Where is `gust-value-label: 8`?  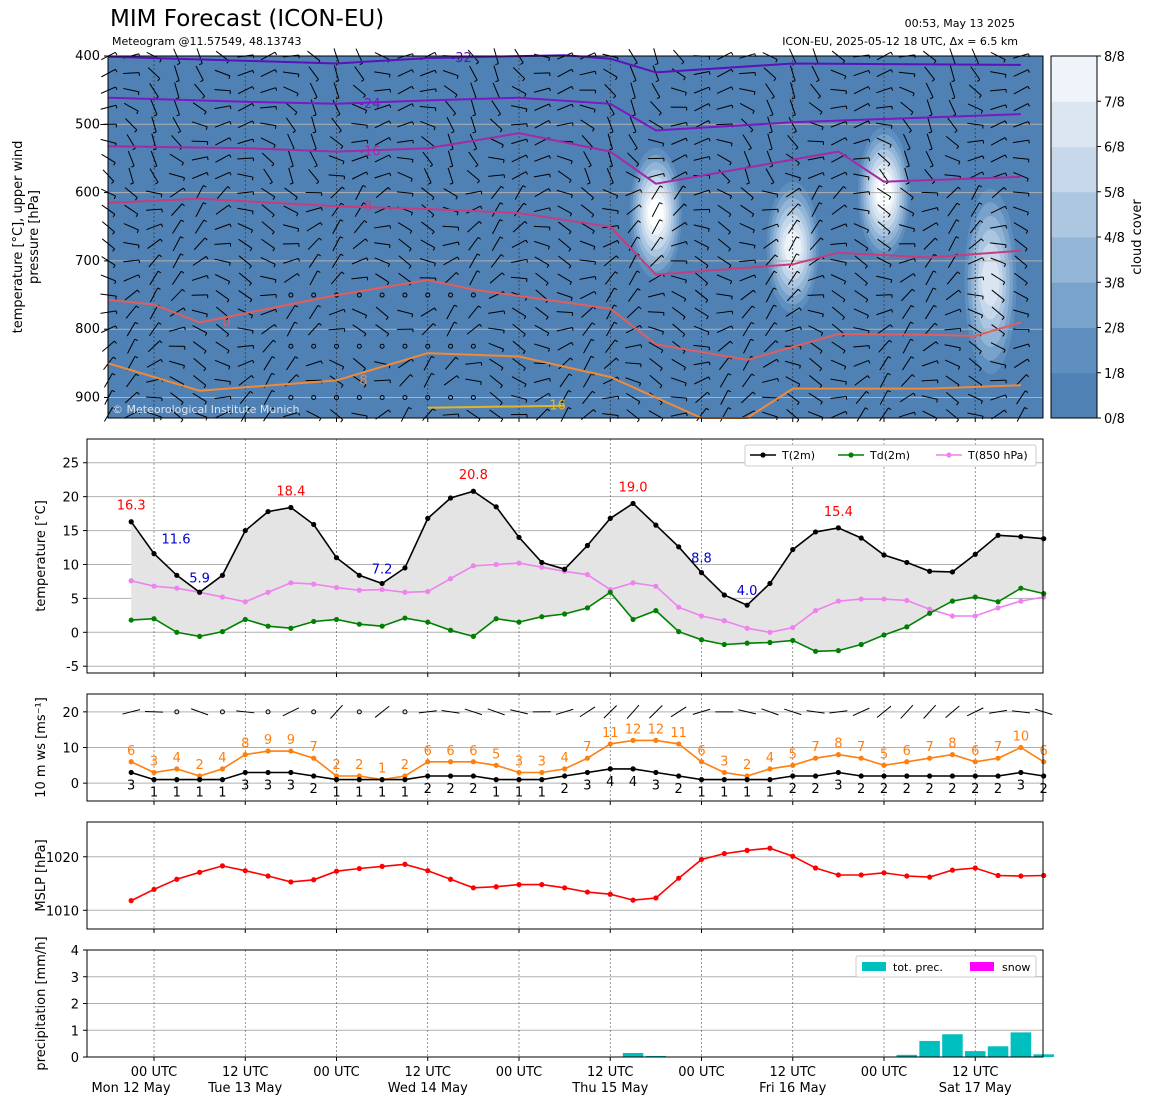
gust-value-label: 8 is located at coordinates (838, 744).